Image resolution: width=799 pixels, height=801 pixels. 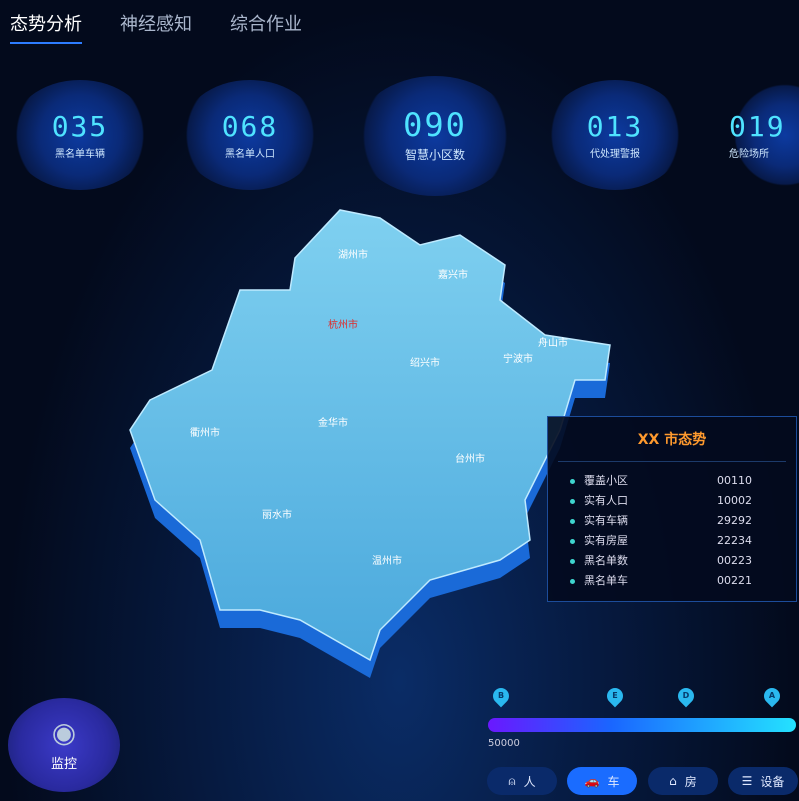 What do you see at coordinates (387, 560) in the screenshot?
I see `city-label: 温州市` at bounding box center [387, 560].